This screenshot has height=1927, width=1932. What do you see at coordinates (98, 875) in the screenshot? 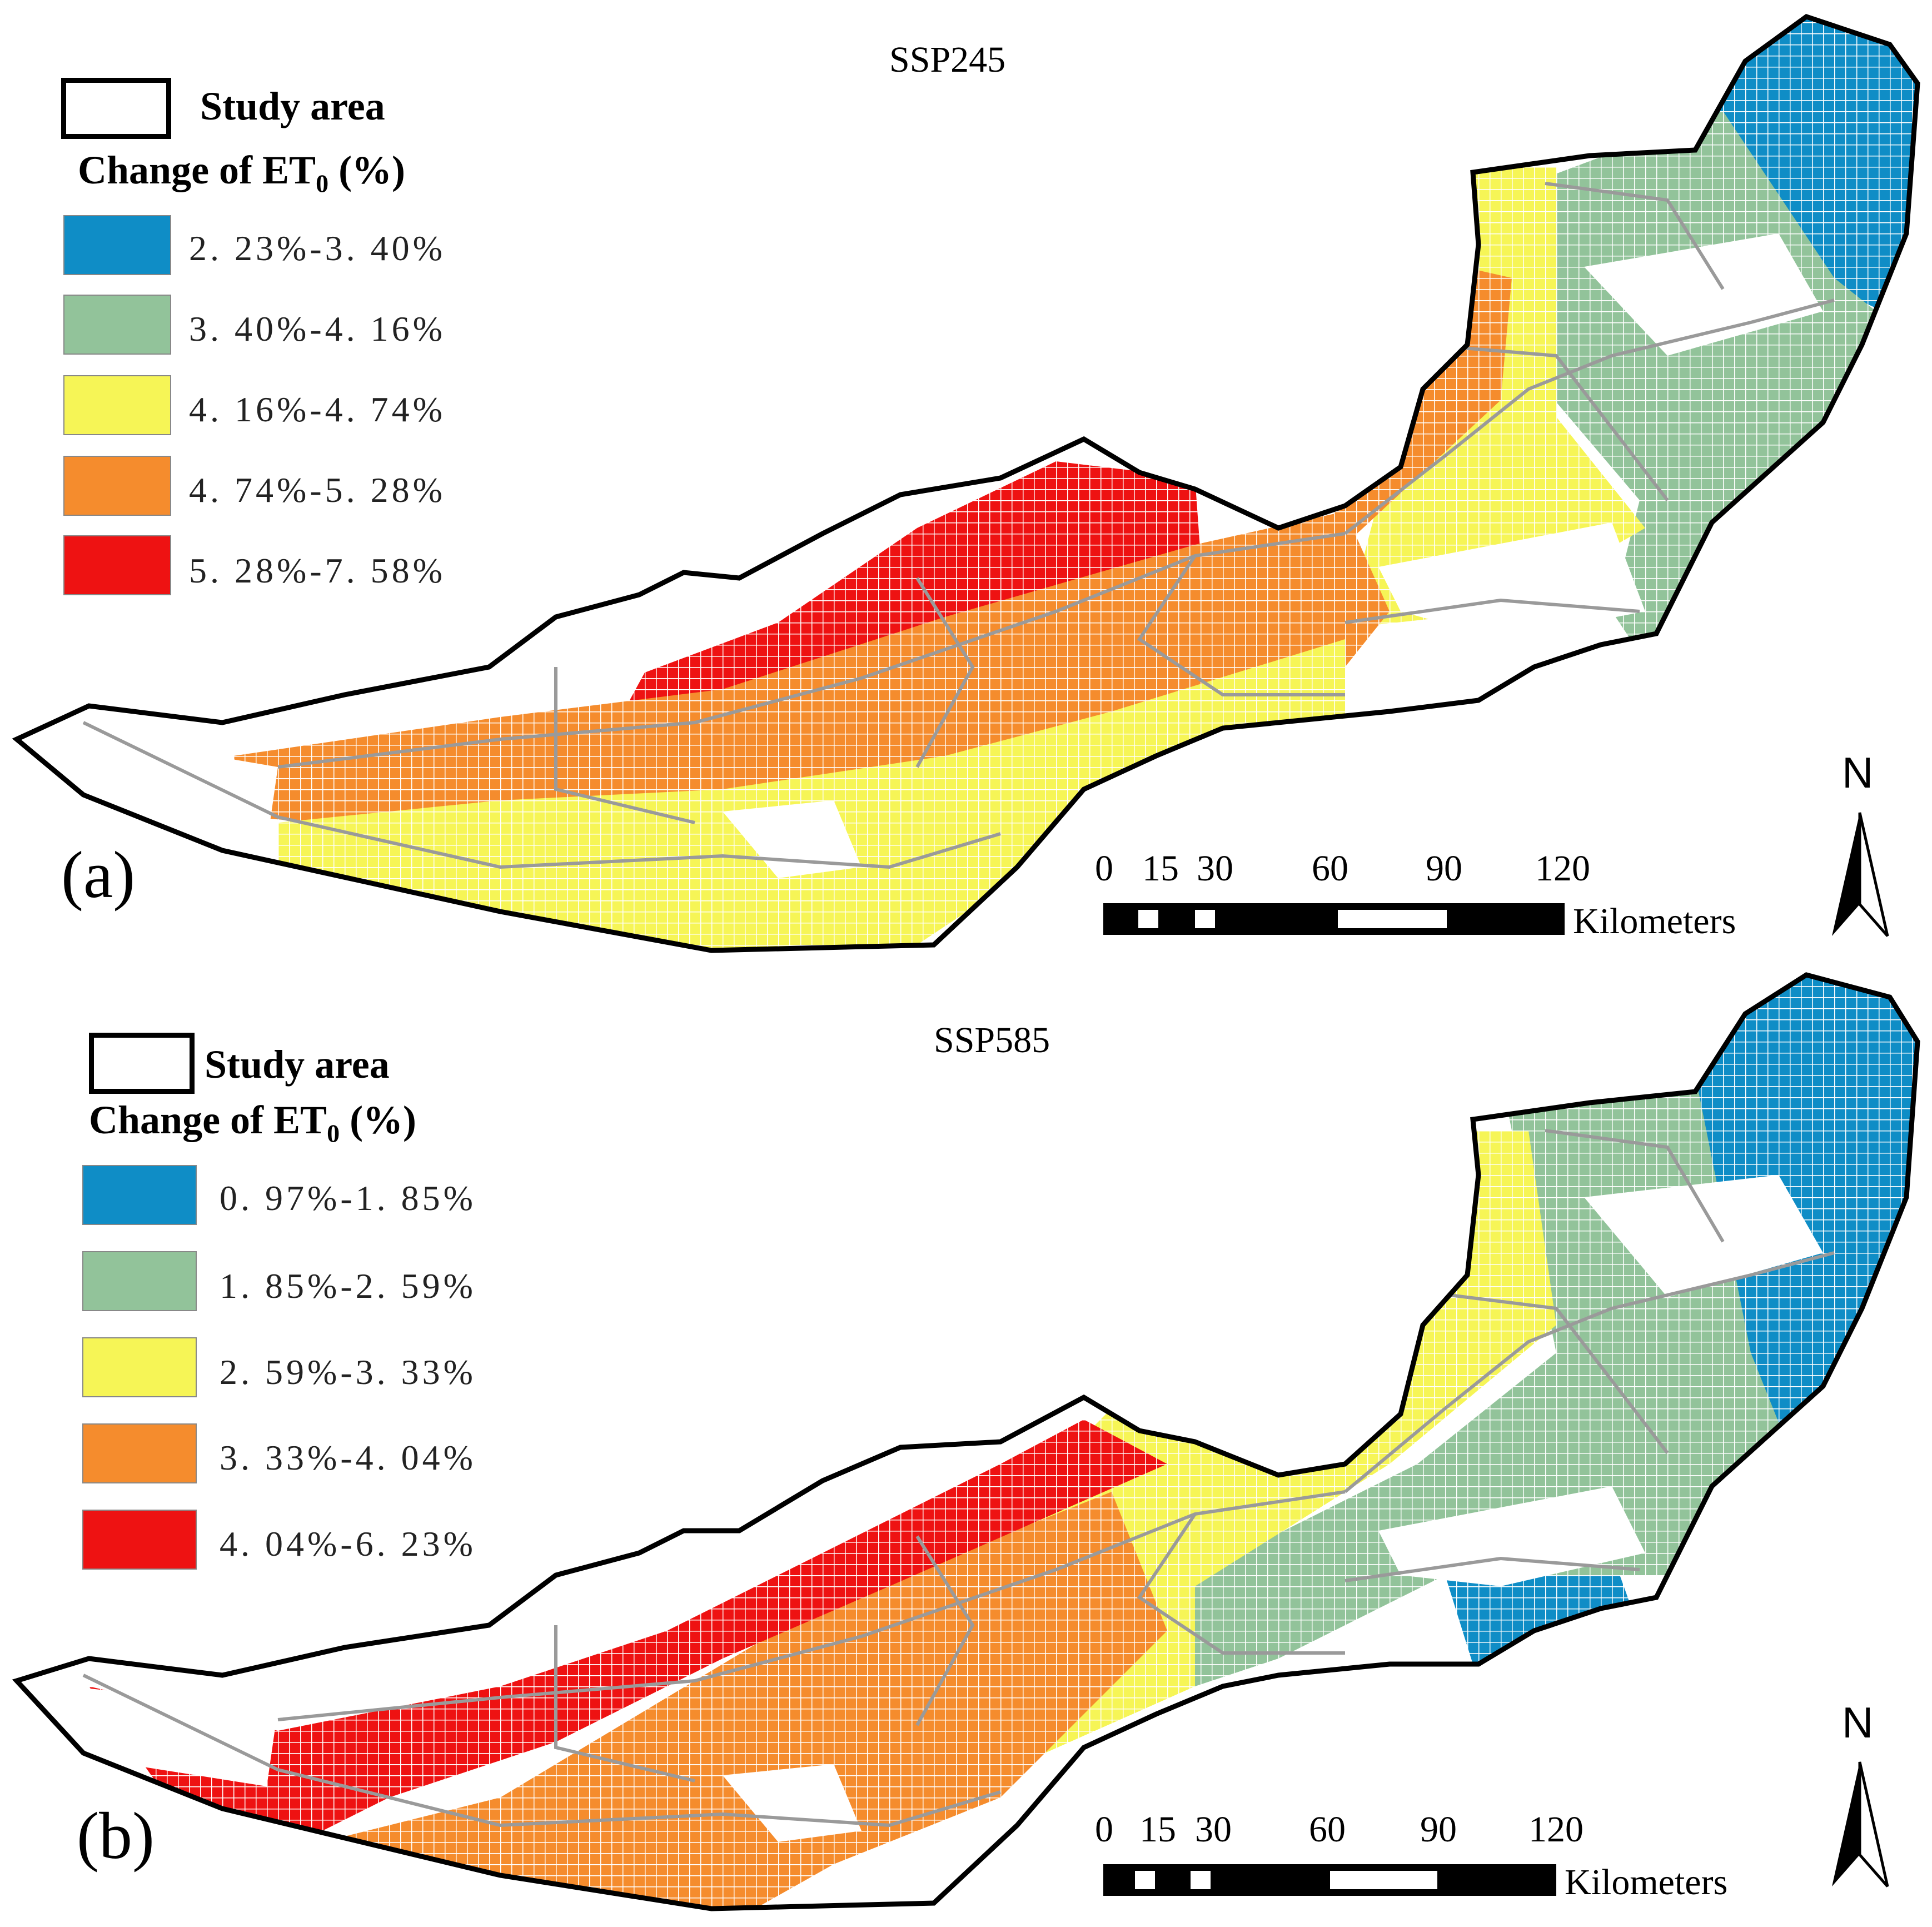
I see `panel-label: (a)` at bounding box center [98, 875].